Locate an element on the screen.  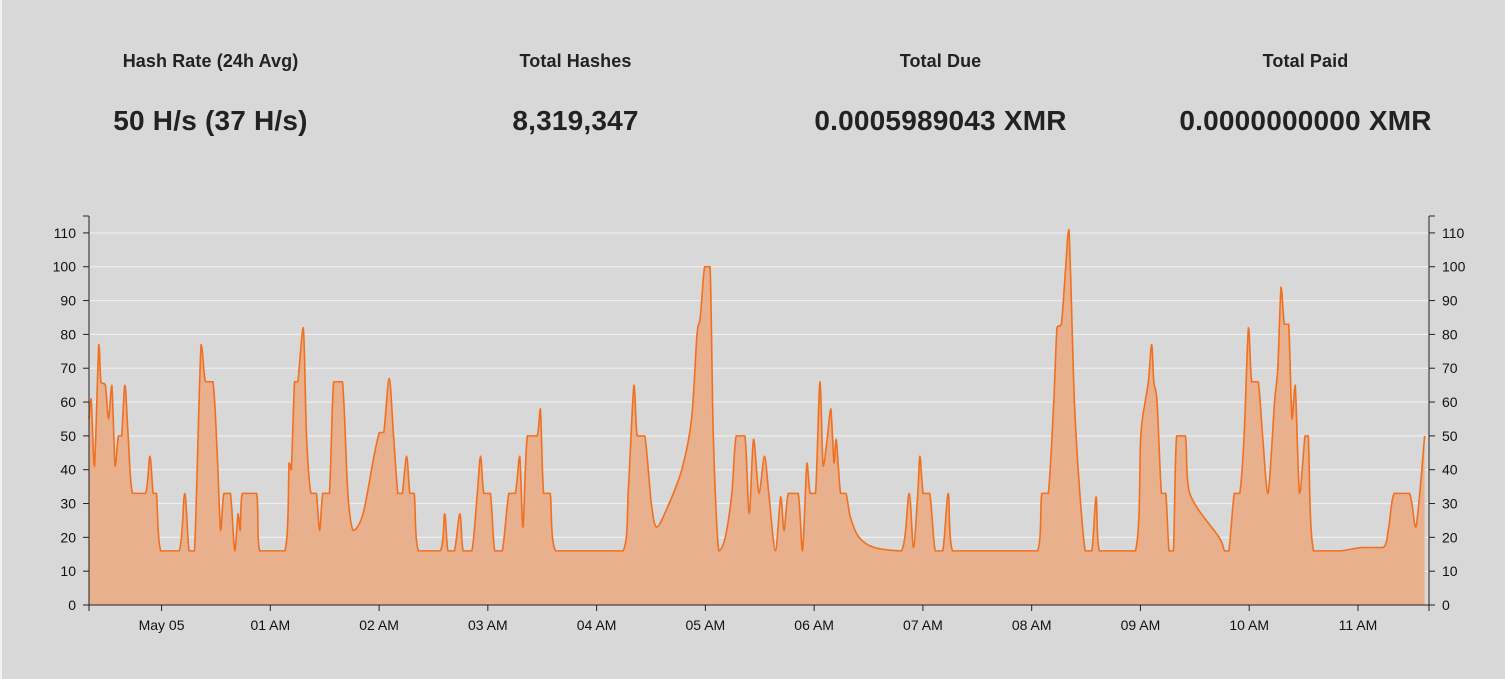
y-tick-label-right: 30 is located at coordinates (1450, 504).